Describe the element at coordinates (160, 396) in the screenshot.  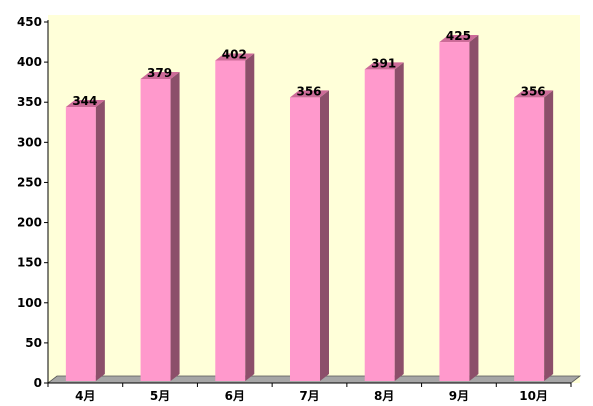
I see `x-tick-label: 5月` at that location.